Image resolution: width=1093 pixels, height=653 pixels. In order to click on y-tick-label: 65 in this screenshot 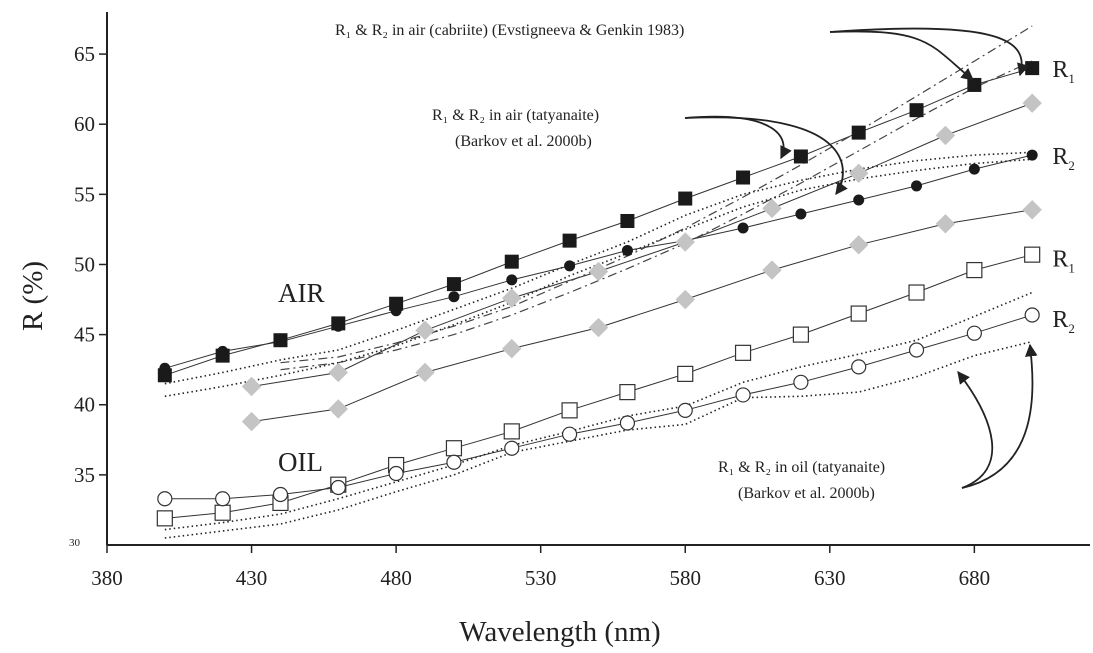, I will do `click(84, 54)`.